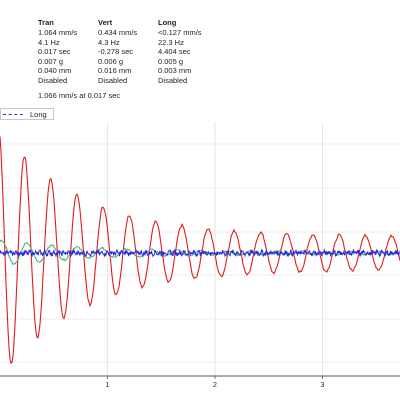 This screenshot has width=400, height=400. What do you see at coordinates (27, 114) in the screenshot?
I see `legend-item-long: Long` at bounding box center [27, 114].